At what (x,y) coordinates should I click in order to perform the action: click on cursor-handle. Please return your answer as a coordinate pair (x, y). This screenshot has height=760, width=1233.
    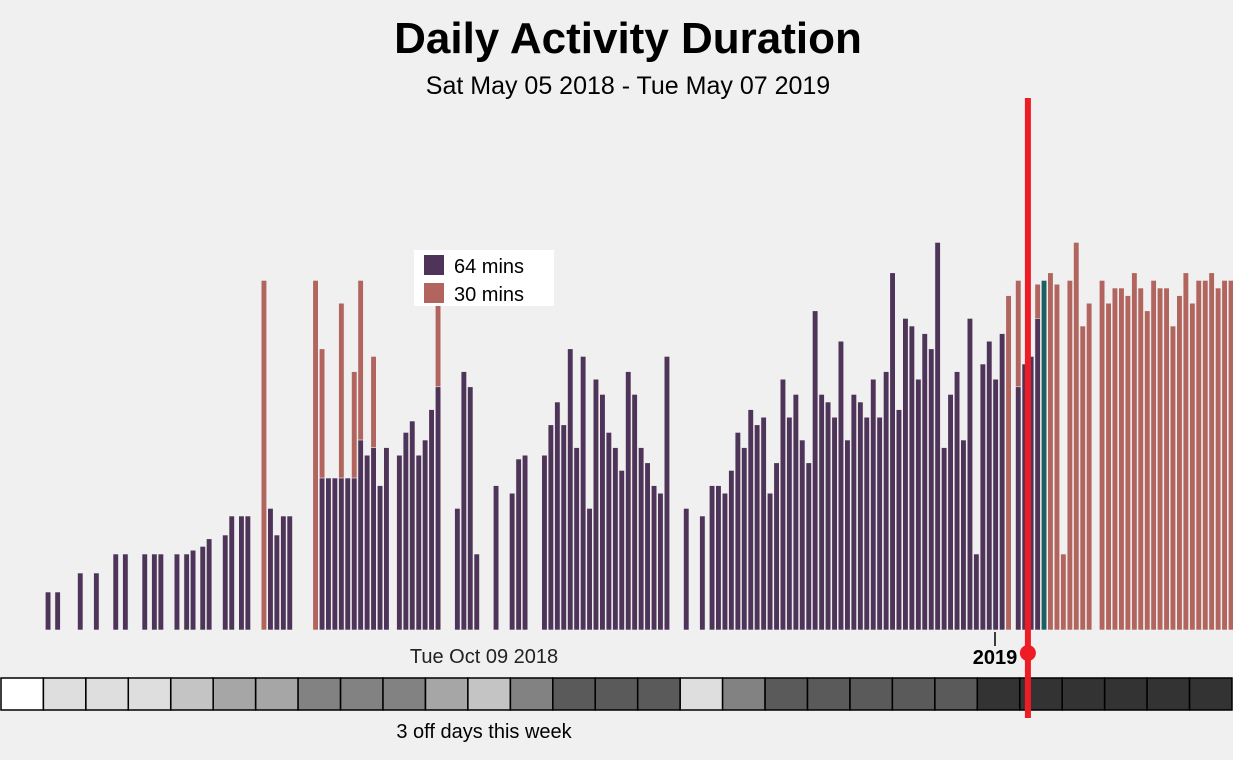
    Looking at the image, I should click on (1027, 653).